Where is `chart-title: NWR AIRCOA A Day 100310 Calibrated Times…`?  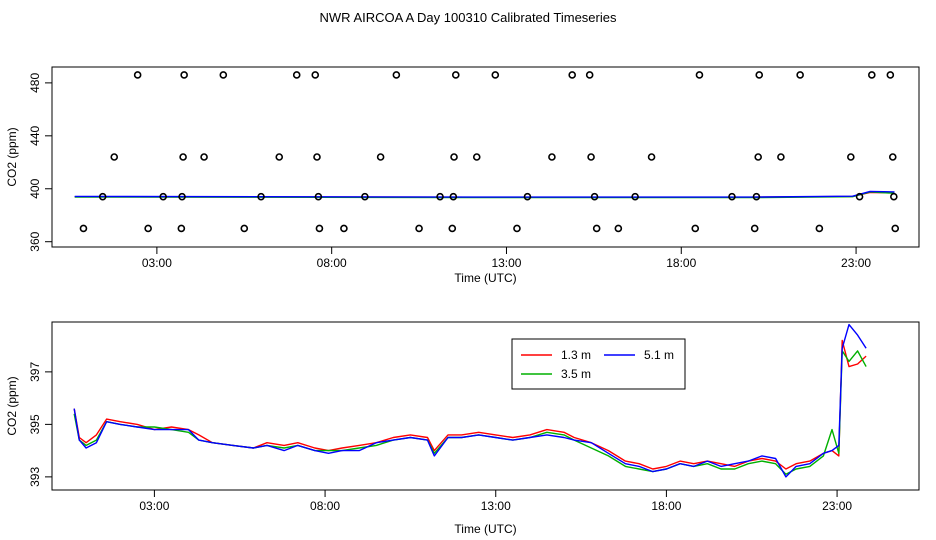 chart-title: NWR AIRCOA A Day 100310 Calibrated Times… is located at coordinates (468, 17).